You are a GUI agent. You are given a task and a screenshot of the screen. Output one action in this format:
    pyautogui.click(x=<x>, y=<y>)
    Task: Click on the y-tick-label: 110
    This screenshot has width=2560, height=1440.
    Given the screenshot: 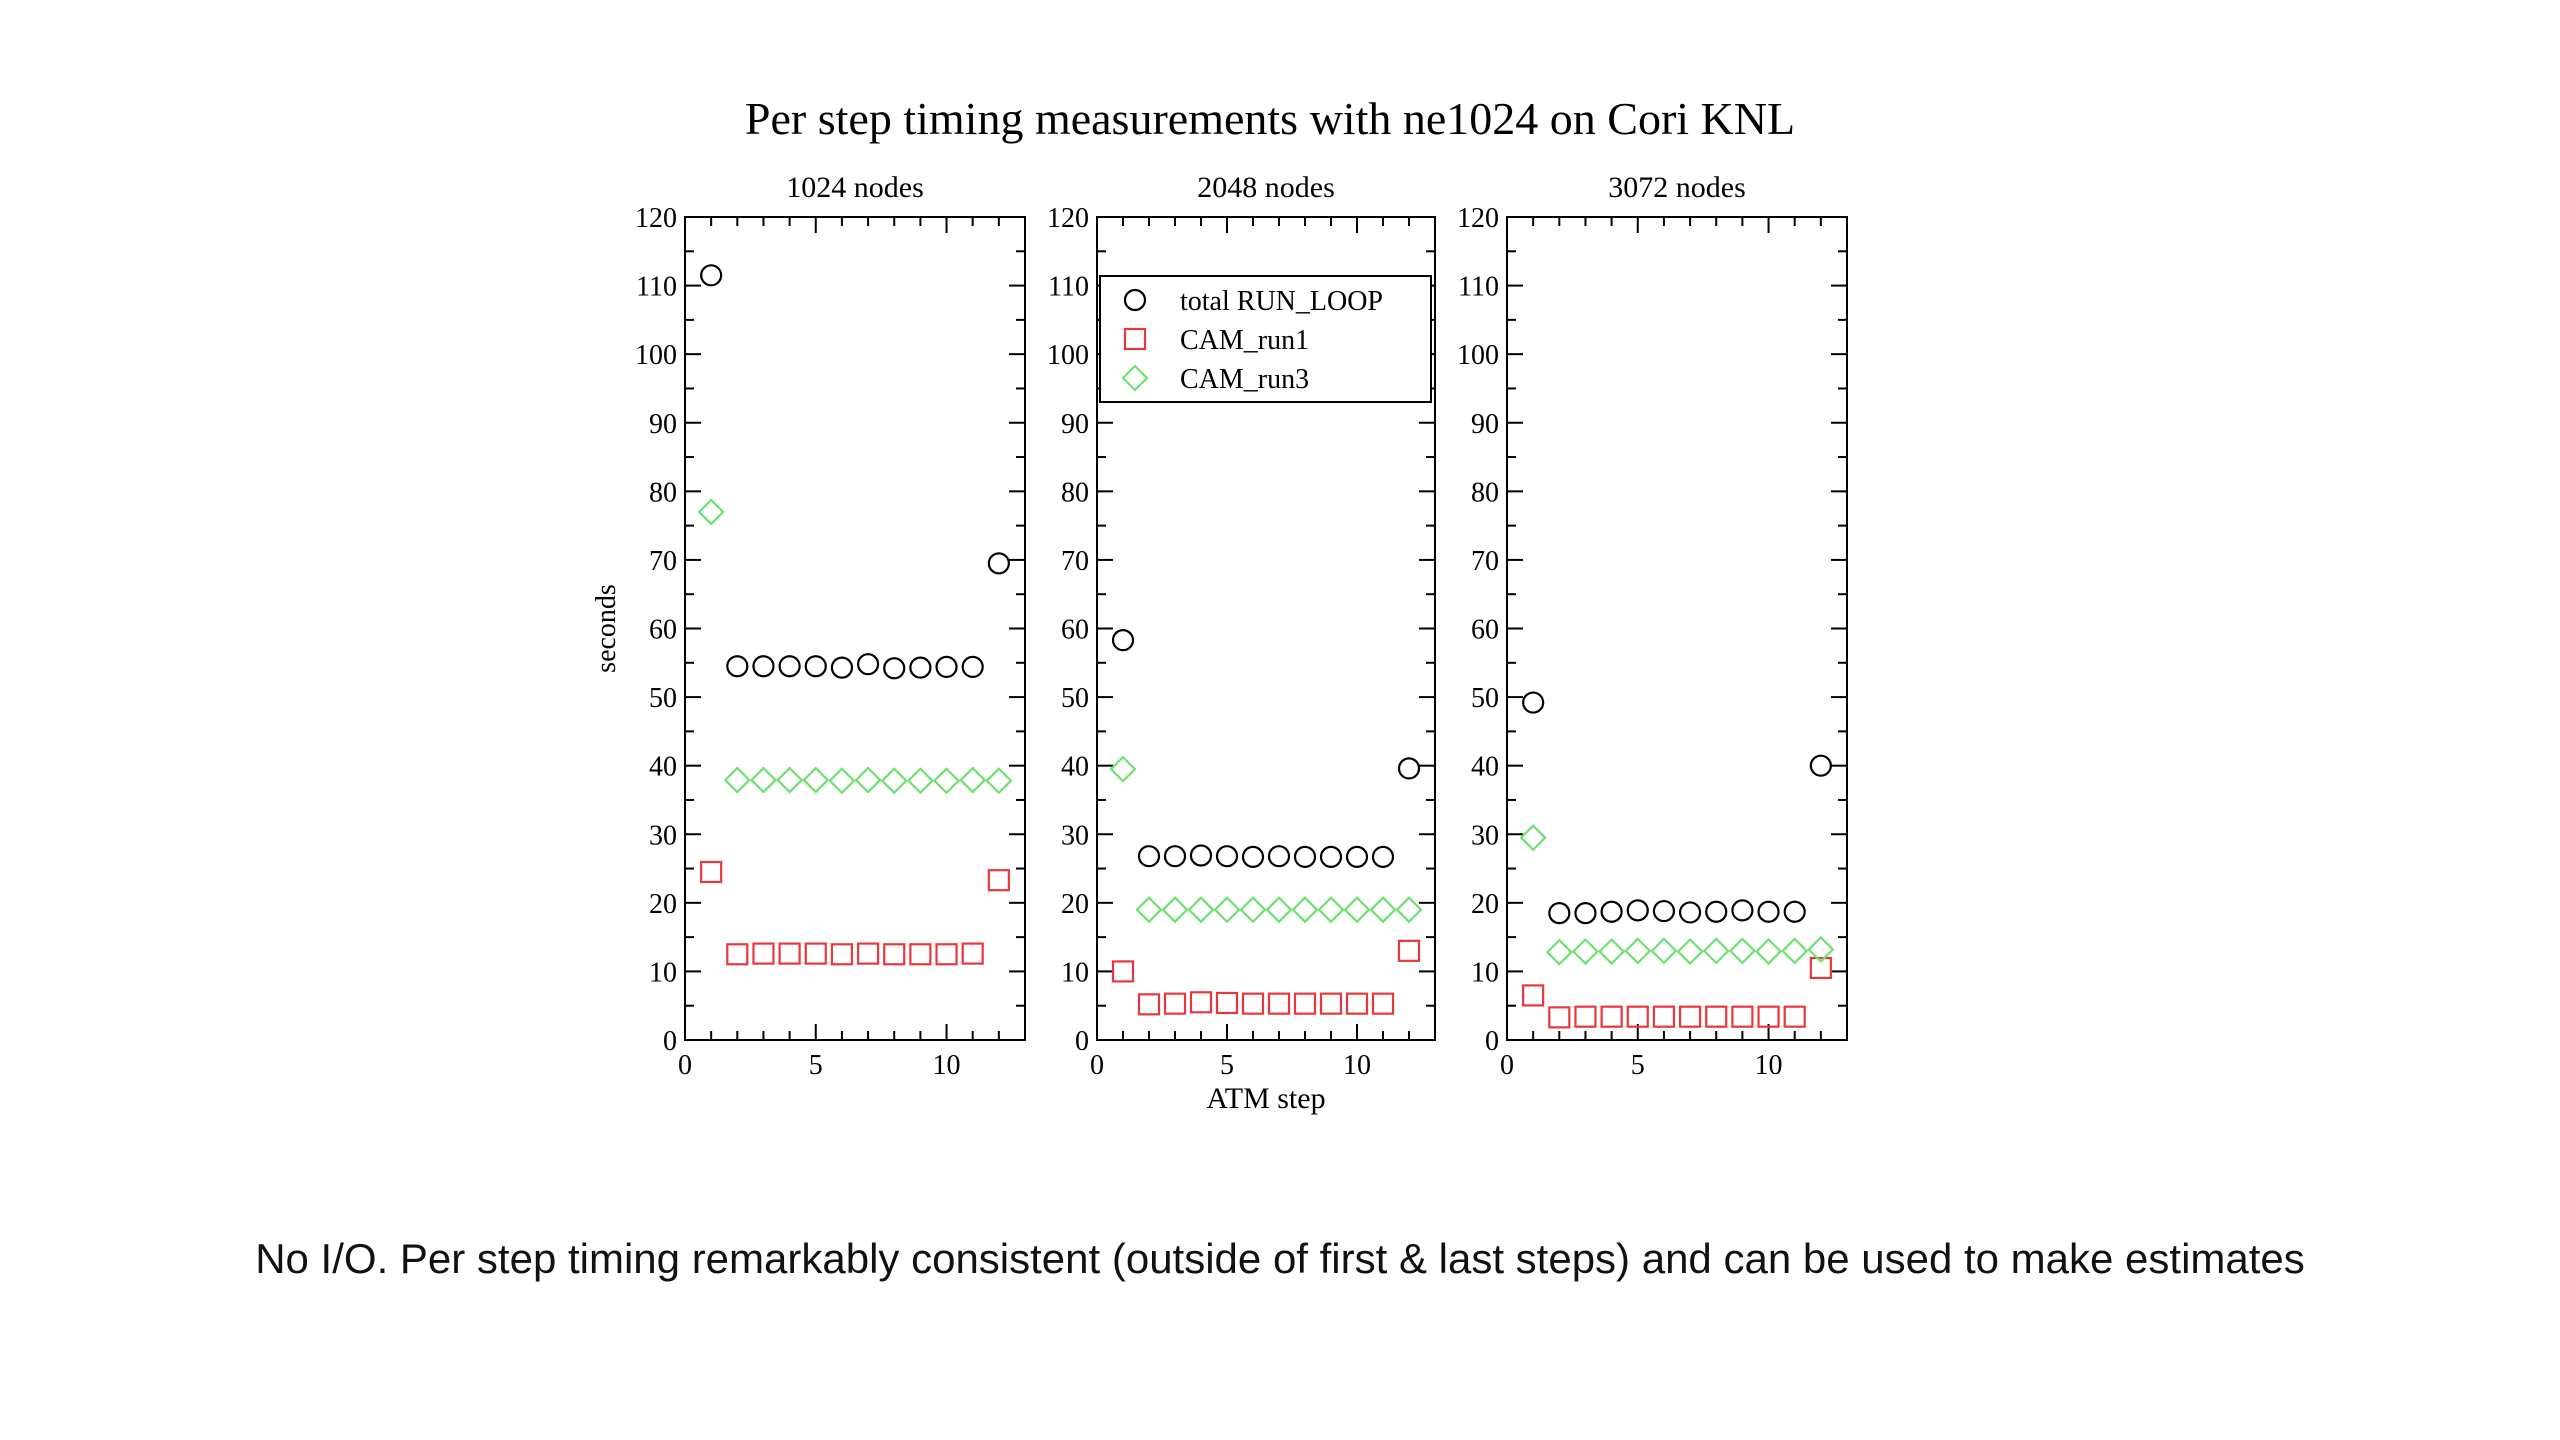 What is the action you would take?
    pyautogui.click(x=656, y=287)
    